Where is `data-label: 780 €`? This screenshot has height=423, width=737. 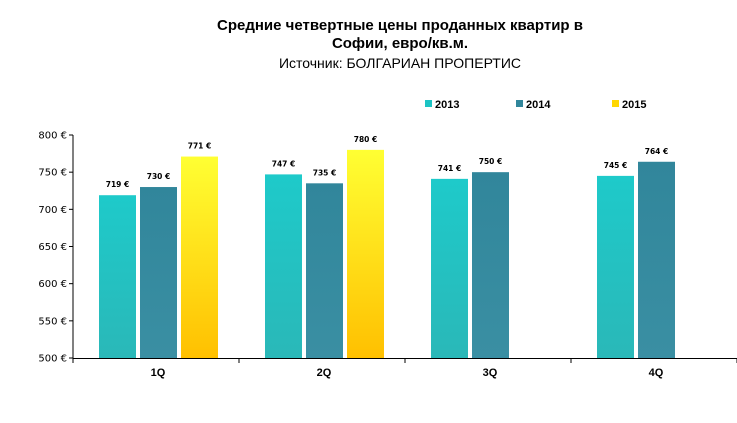
data-label: 780 € is located at coordinates (366, 139).